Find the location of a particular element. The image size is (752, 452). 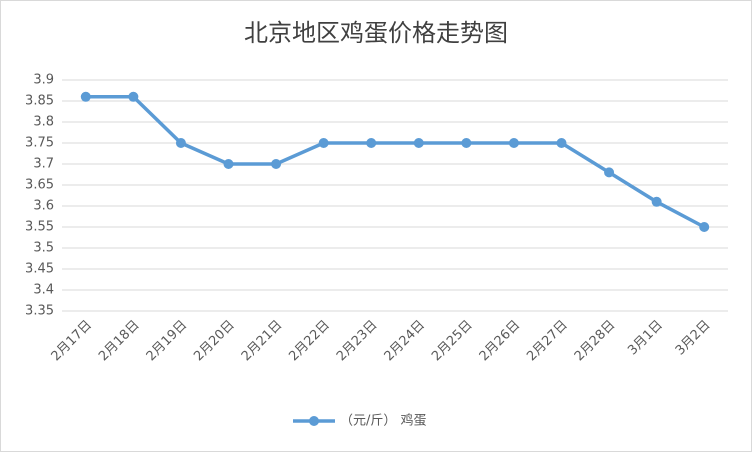

y-tick-label: 3.75 is located at coordinates (39, 143).